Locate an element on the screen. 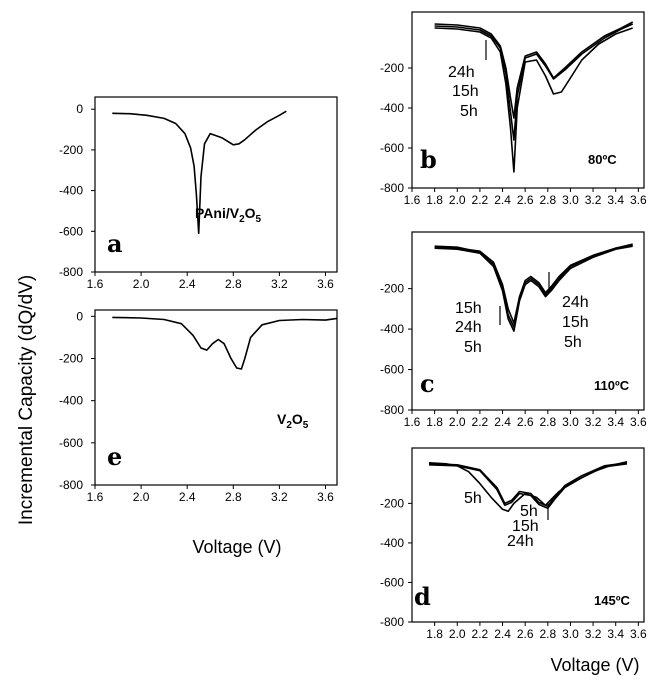 This screenshot has width=657, height=681. panel-e-xtick-label: 2.8 is located at coordinates (233, 497).